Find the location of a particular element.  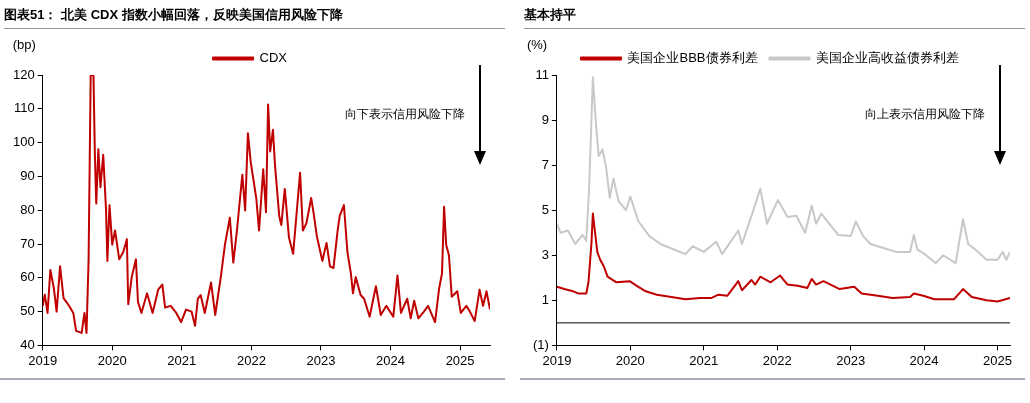

y-tick-label: 40 is located at coordinates (27, 344).